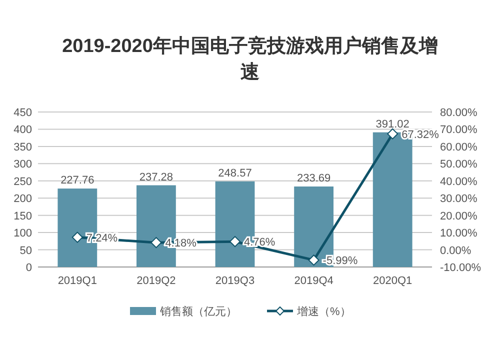 The height and width of the screenshot is (362, 500). What do you see at coordinates (459, 113) in the screenshot?
I see `y2-tick-label: 80.00%` at bounding box center [459, 113].